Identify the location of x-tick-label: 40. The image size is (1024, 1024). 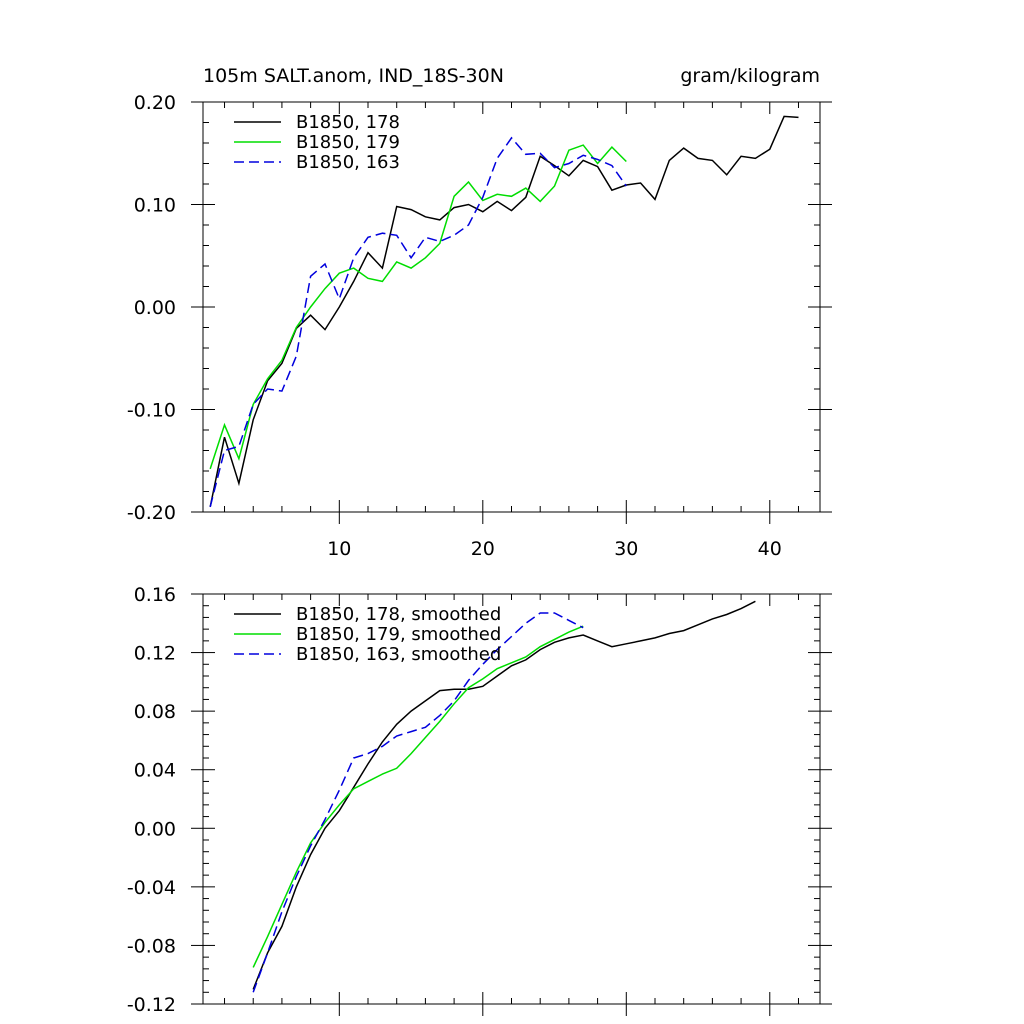
(770, 549).